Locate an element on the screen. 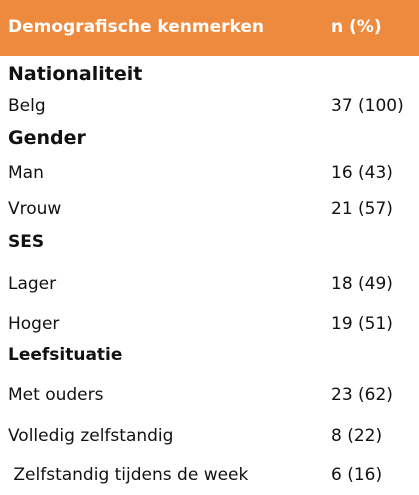  section-title: Leefsituatie is located at coordinates (65, 355).